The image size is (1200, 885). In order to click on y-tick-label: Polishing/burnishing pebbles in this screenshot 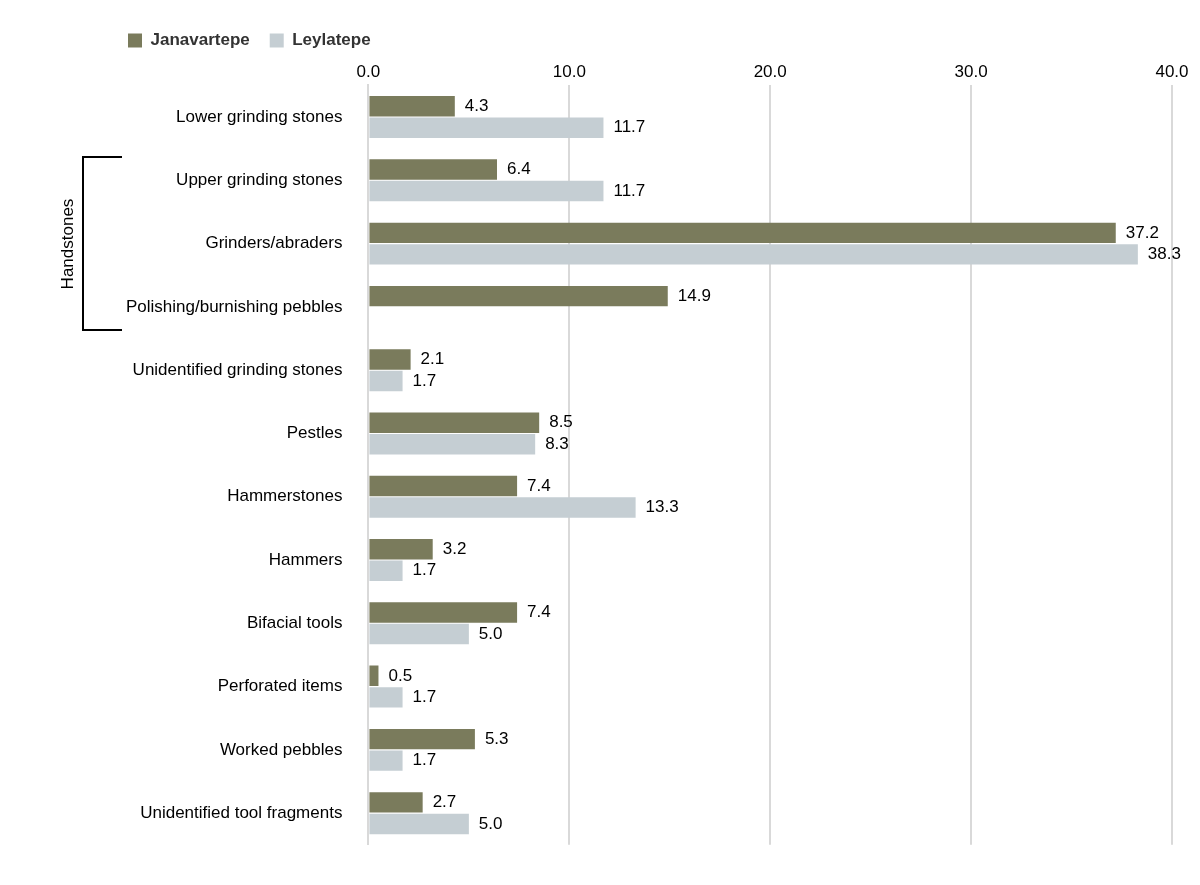, I will do `click(234, 306)`.